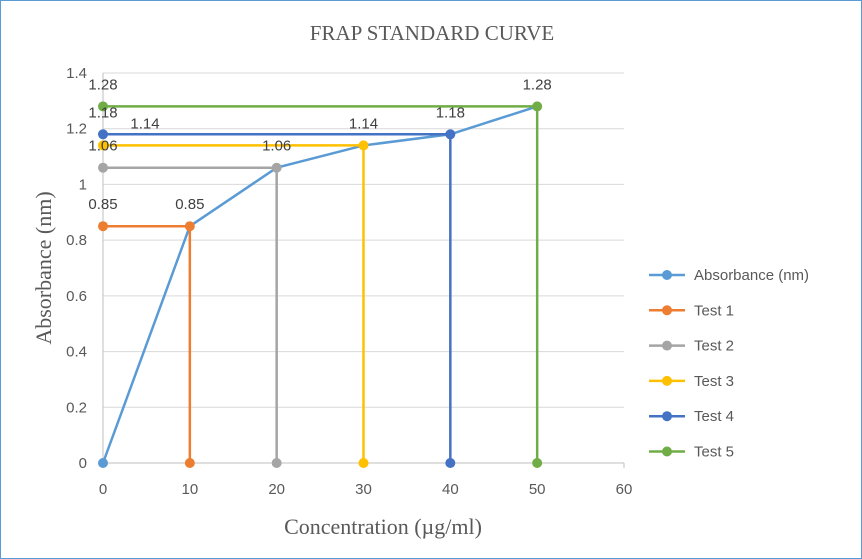 This screenshot has width=862, height=559. What do you see at coordinates (751, 275) in the screenshot?
I see `legend-label: Absorbance (nm)` at bounding box center [751, 275].